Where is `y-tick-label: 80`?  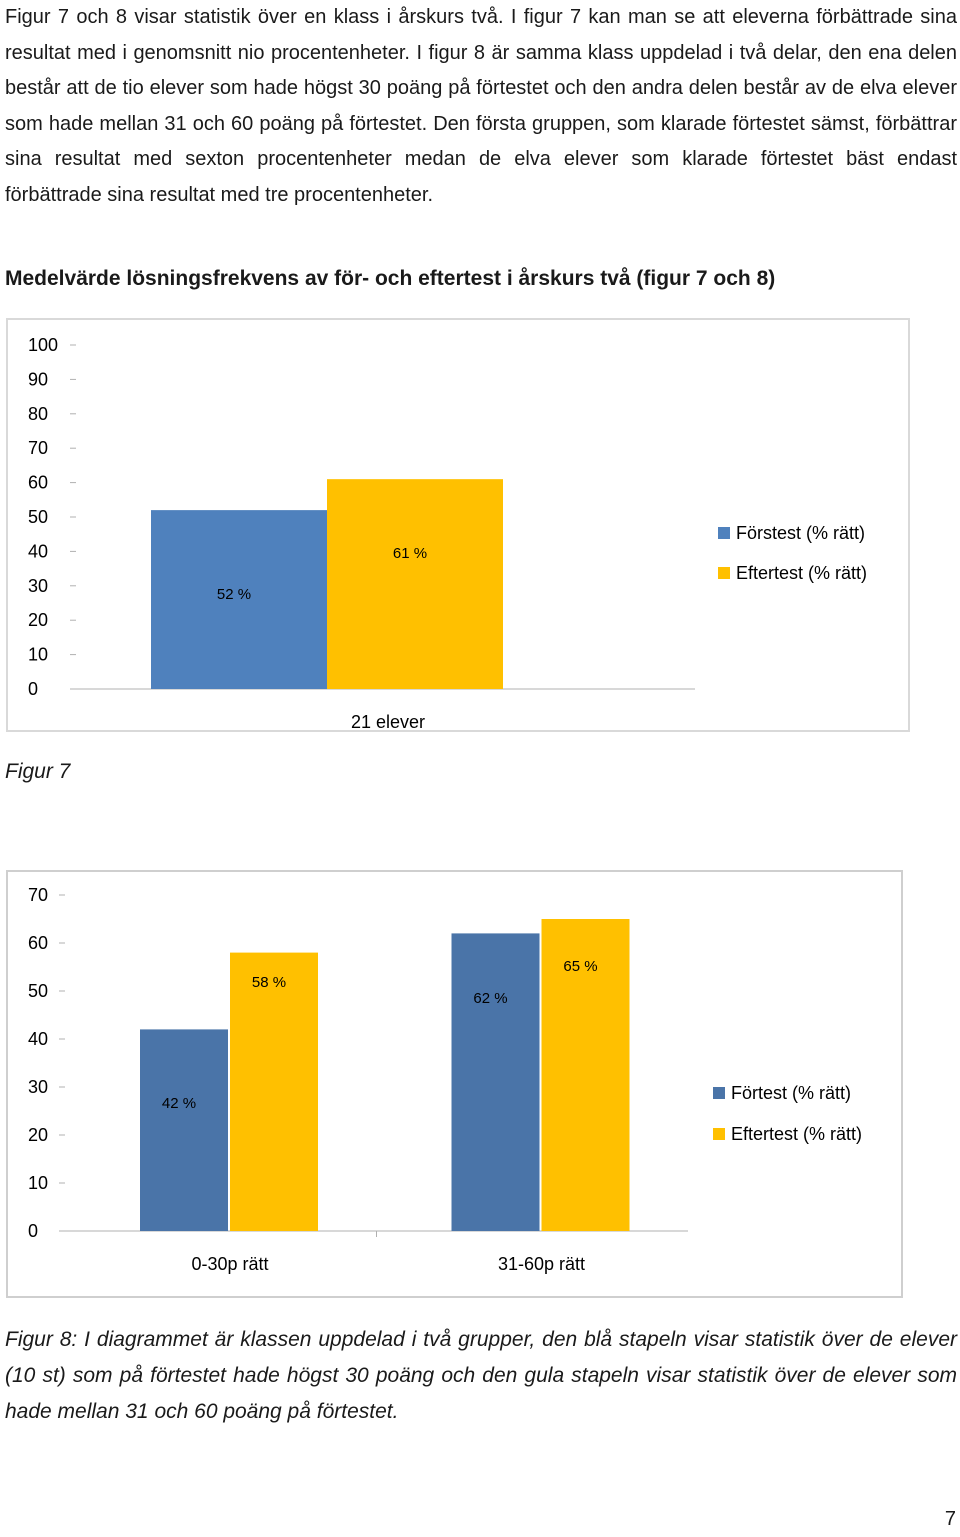
y-tick-label: 80 is located at coordinates (38, 414).